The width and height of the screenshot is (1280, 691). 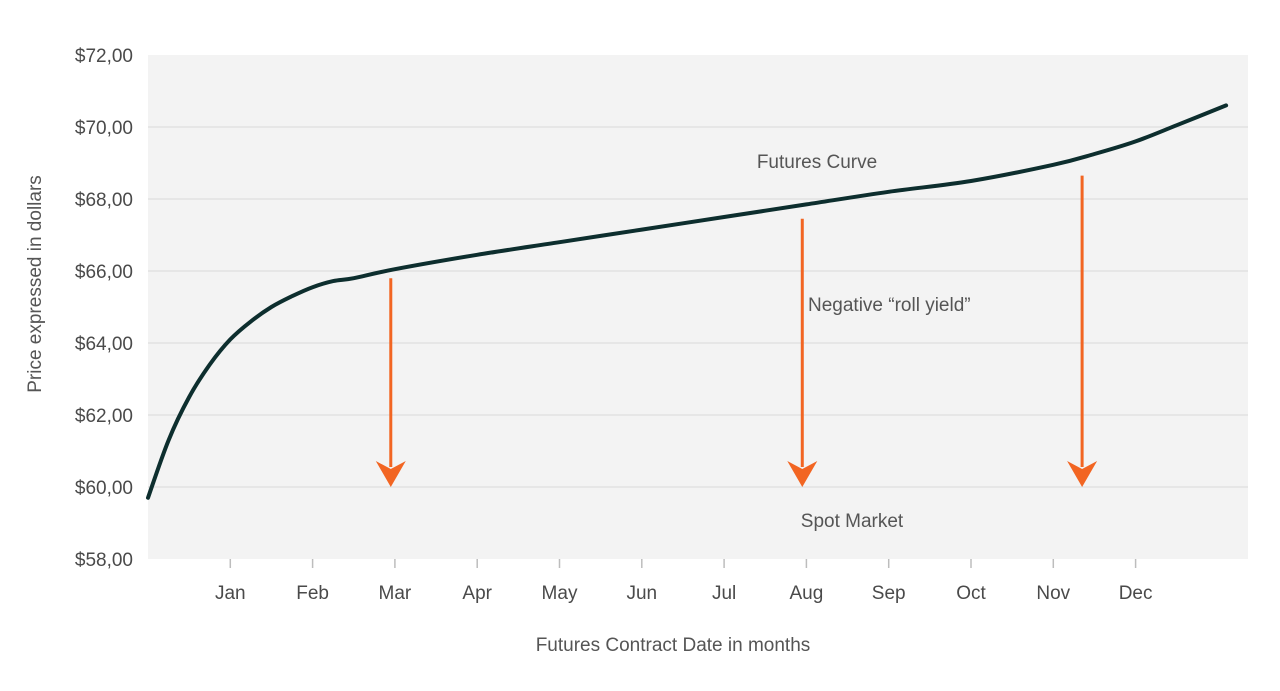 What do you see at coordinates (104, 488) in the screenshot?
I see `y-tick-label: $60,00` at bounding box center [104, 488].